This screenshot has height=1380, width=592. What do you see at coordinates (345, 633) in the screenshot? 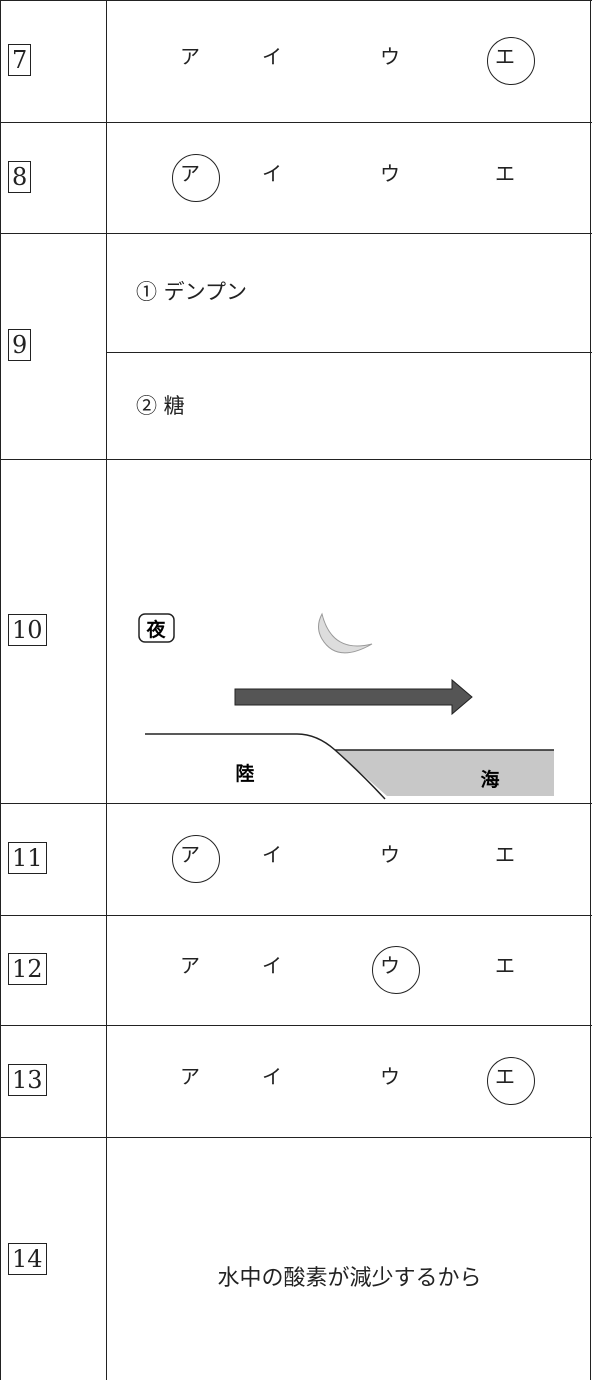
I see `moon` at bounding box center [345, 633].